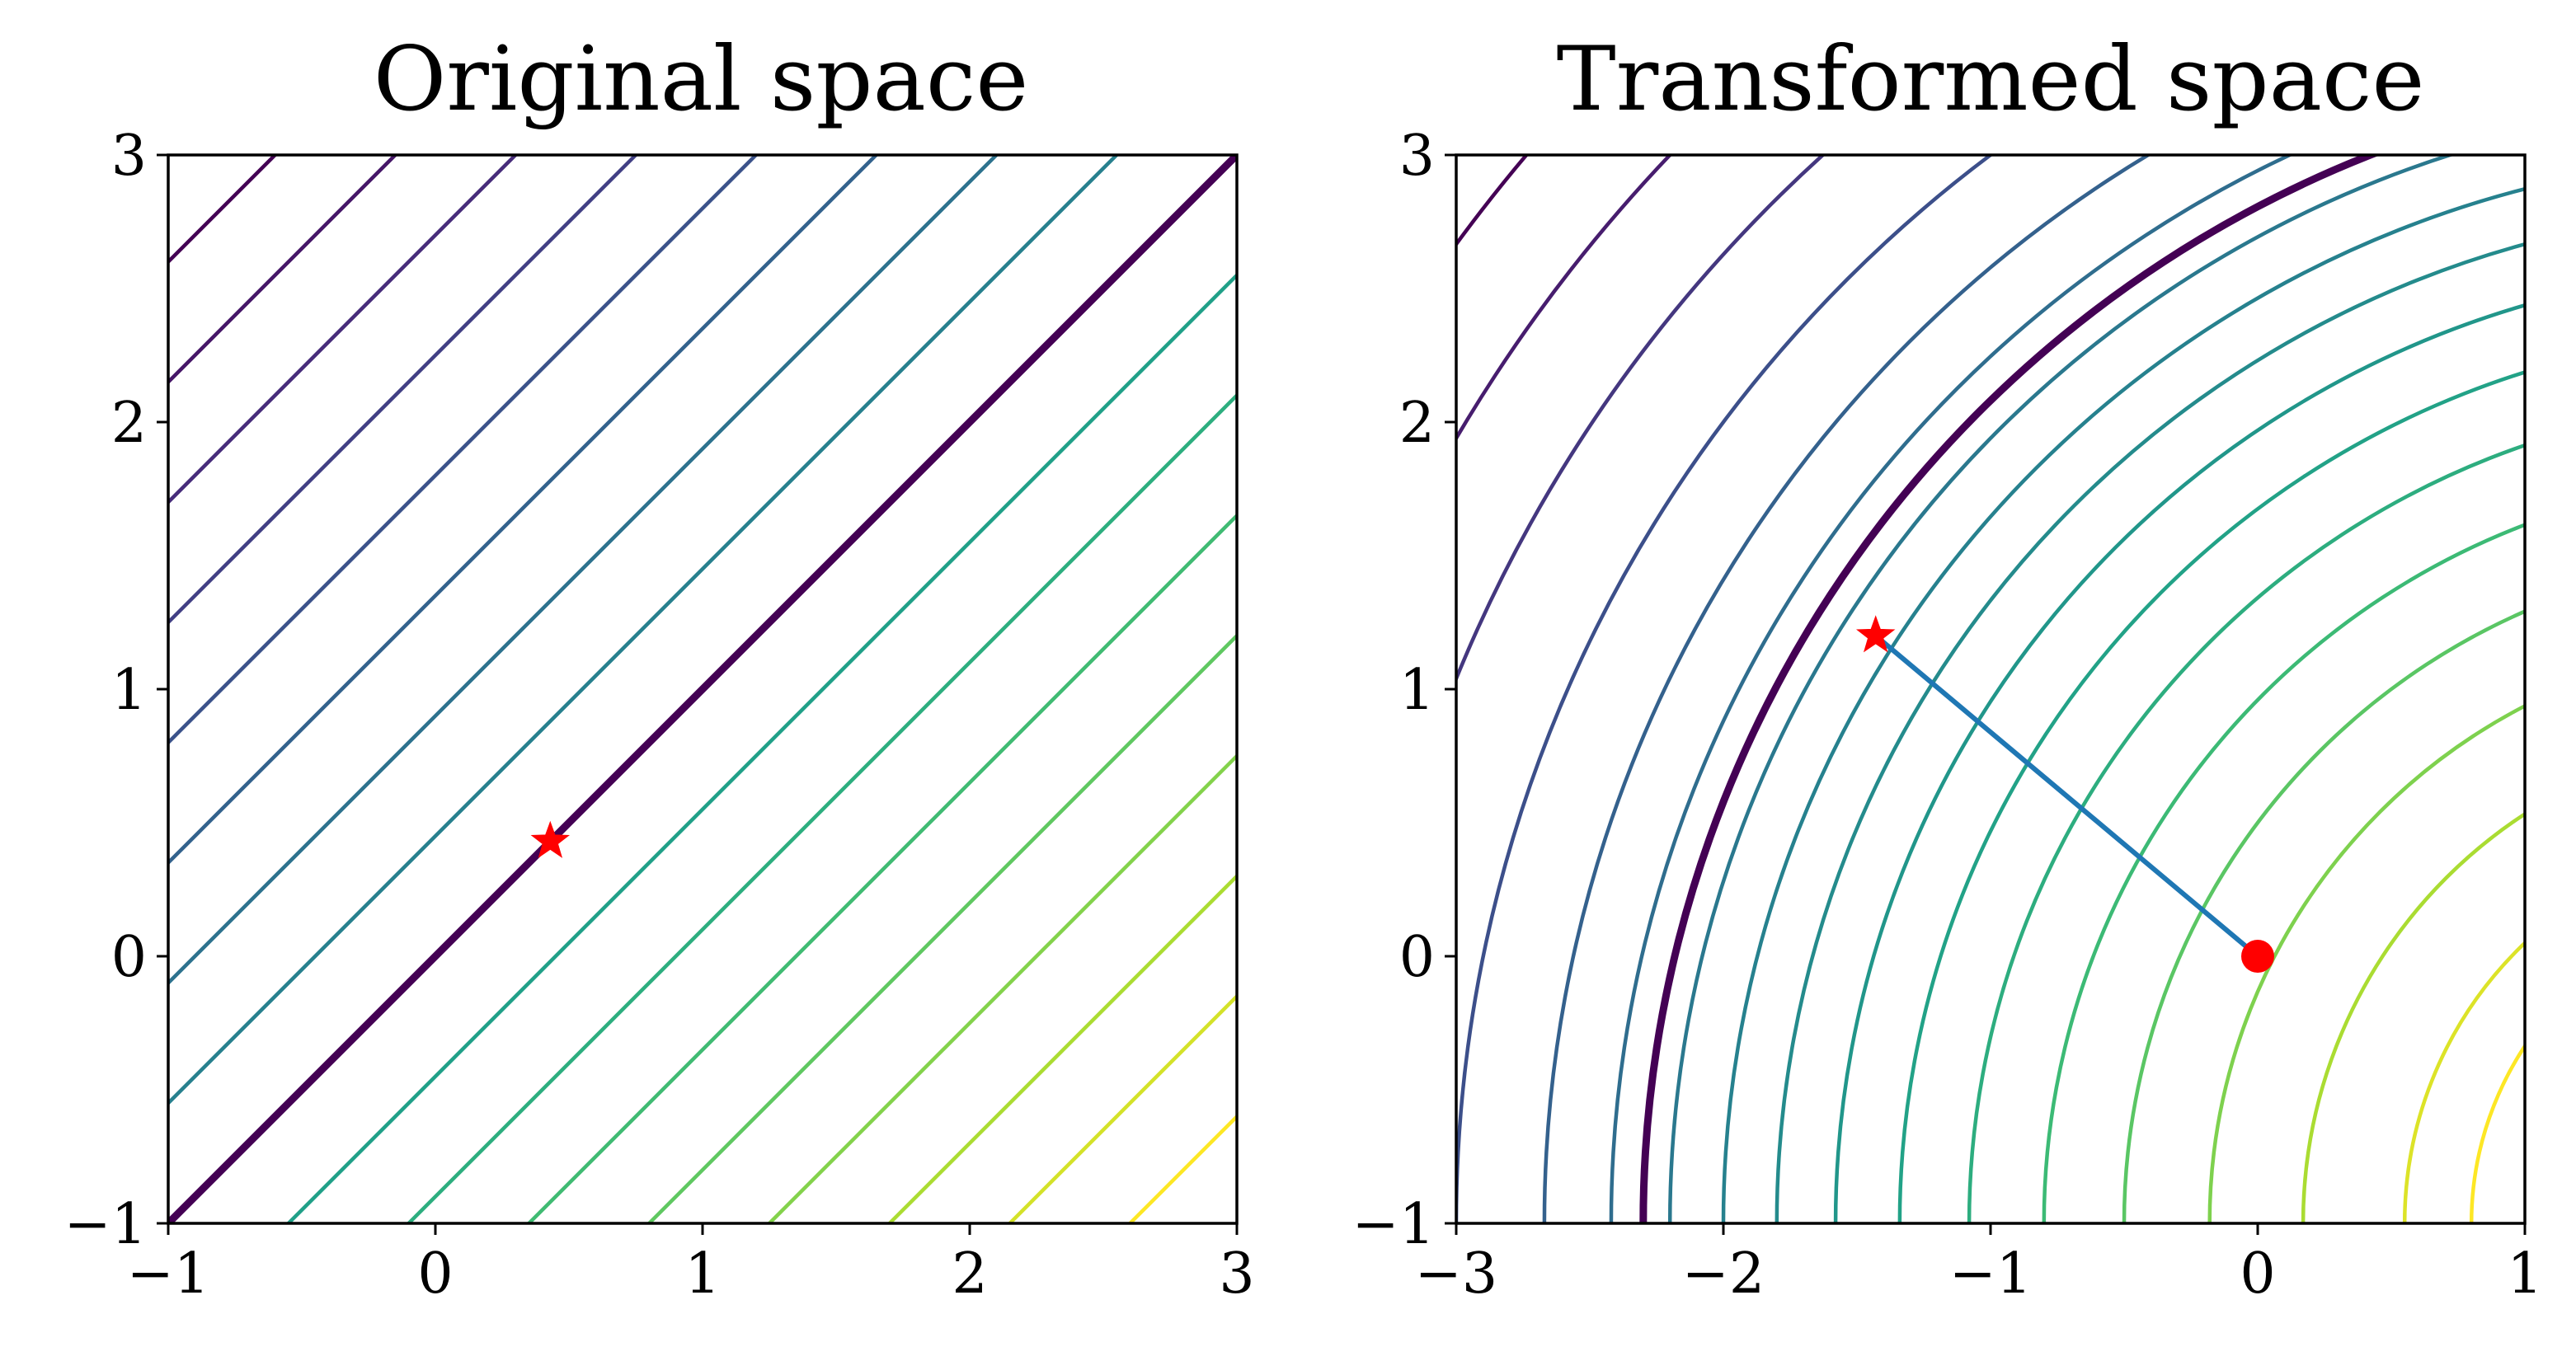 This screenshot has height=1361, width=2576. Describe the element at coordinates (969, 1274) in the screenshot. I see `x-tick-label: 2` at that location.